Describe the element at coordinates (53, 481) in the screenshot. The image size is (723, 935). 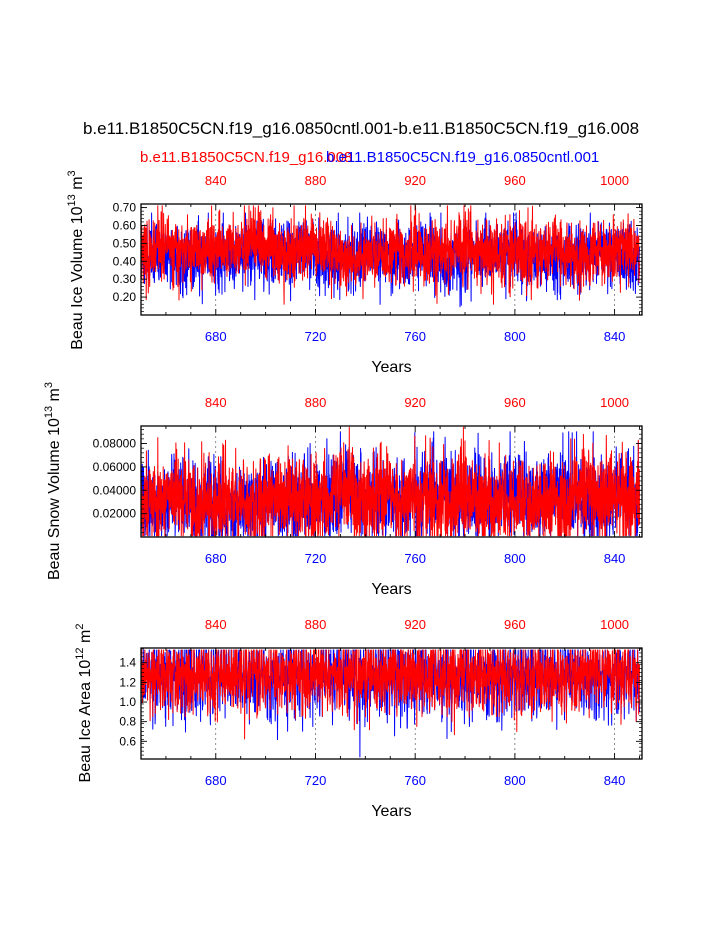
I see `y-axis-label: Beau Snow Volume 1013 m3` at that location.